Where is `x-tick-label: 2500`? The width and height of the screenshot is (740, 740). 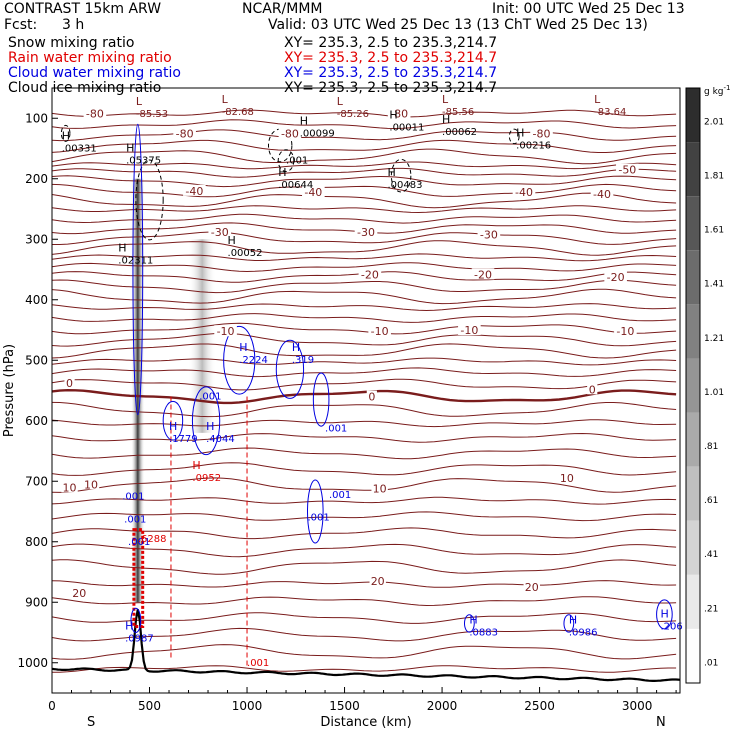 x-tick-label: 2500 is located at coordinates (539, 706).